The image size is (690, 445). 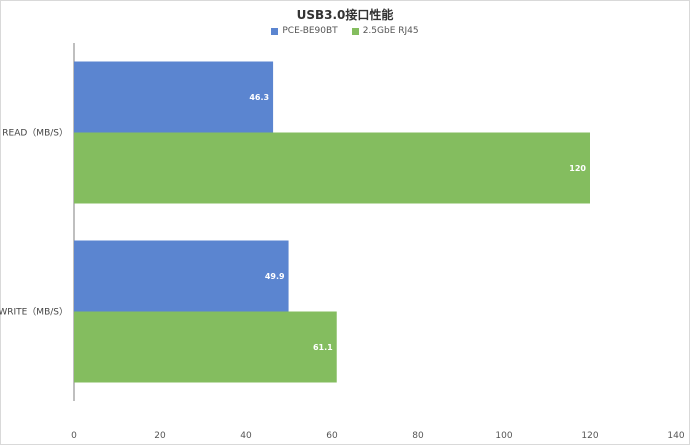 I want to click on data-label-2-1: 120, so click(x=577, y=168).